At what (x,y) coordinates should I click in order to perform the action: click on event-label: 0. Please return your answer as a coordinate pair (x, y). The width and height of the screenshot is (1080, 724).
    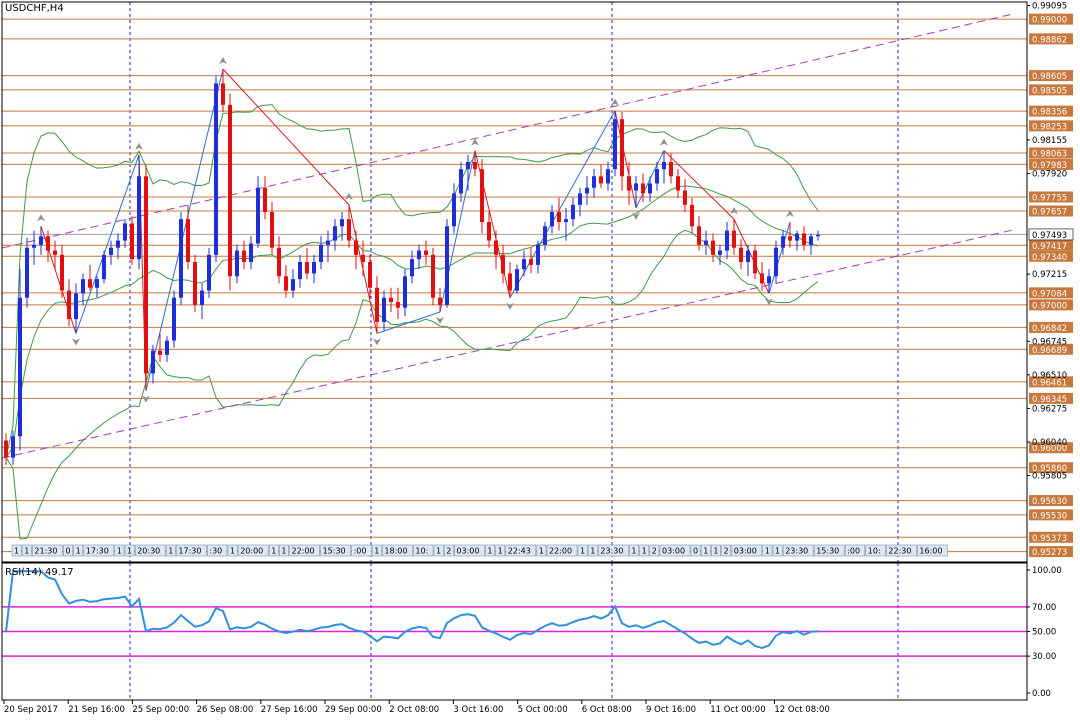
    Looking at the image, I should click on (68, 550).